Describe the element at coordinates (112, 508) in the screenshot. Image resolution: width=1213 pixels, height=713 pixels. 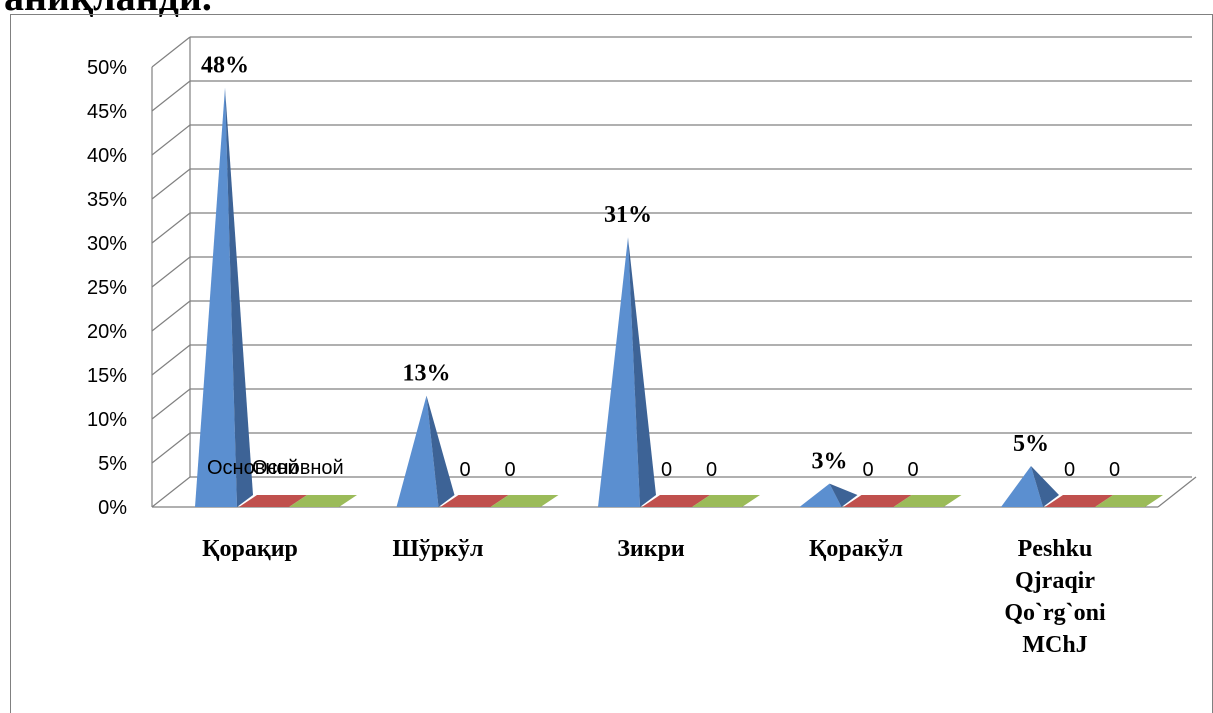
I see `y-tick-label: 0%` at that location.